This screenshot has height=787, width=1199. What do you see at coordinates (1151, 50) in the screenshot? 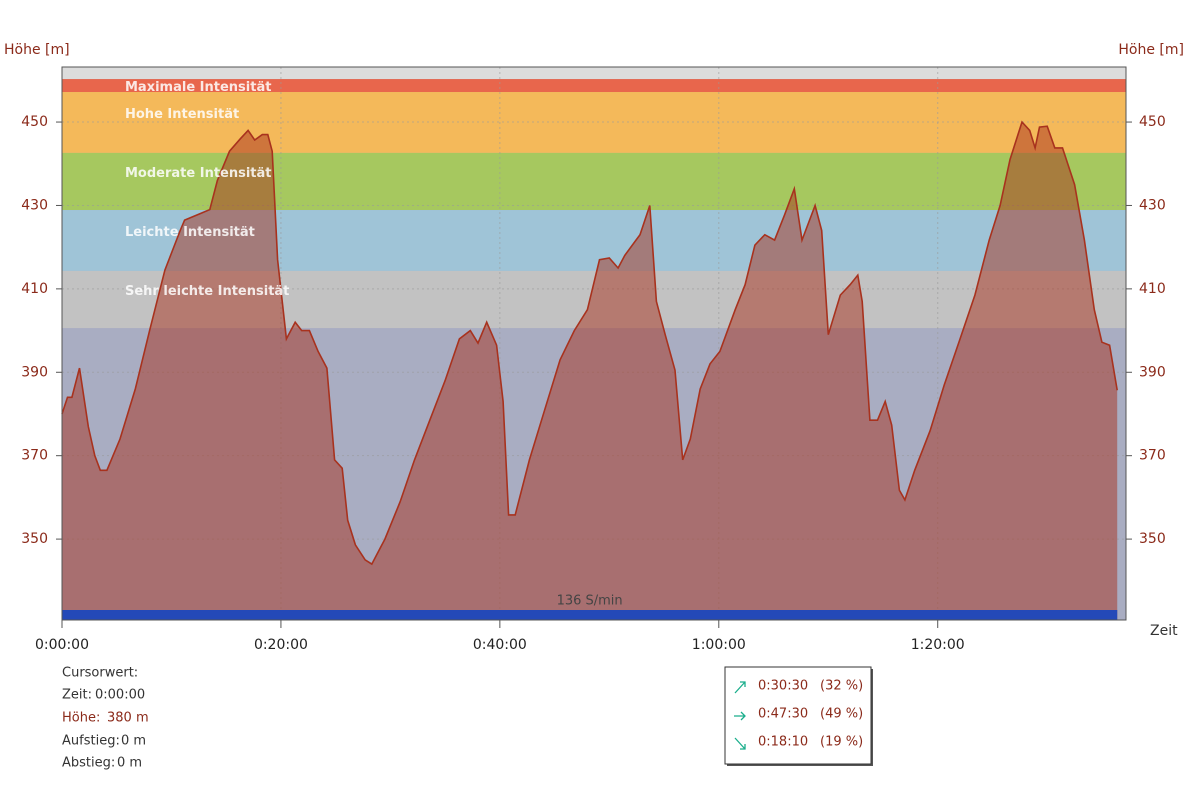
I see `y2-axis-title: Höhe [m]` at bounding box center [1151, 50].